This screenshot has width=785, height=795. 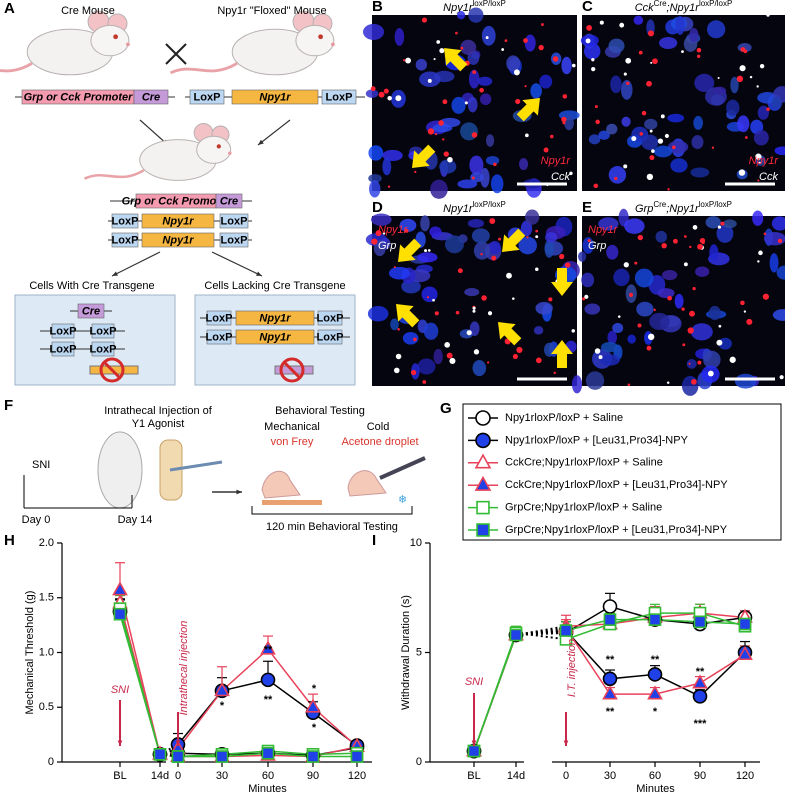 I want to click on syringe, so click(x=196, y=466).